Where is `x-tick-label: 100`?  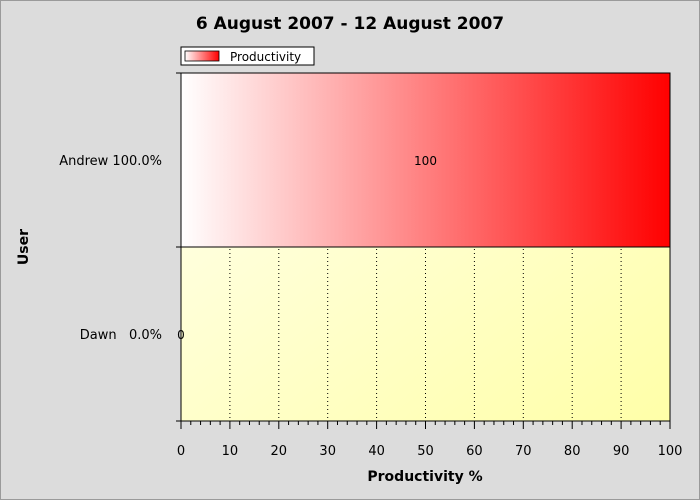 x-tick-label: 100 is located at coordinates (670, 451).